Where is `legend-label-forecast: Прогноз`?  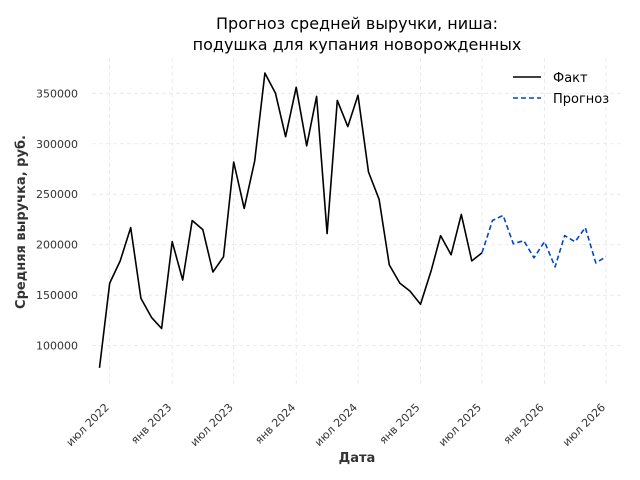 legend-label-forecast: Прогноз is located at coordinates (581, 99).